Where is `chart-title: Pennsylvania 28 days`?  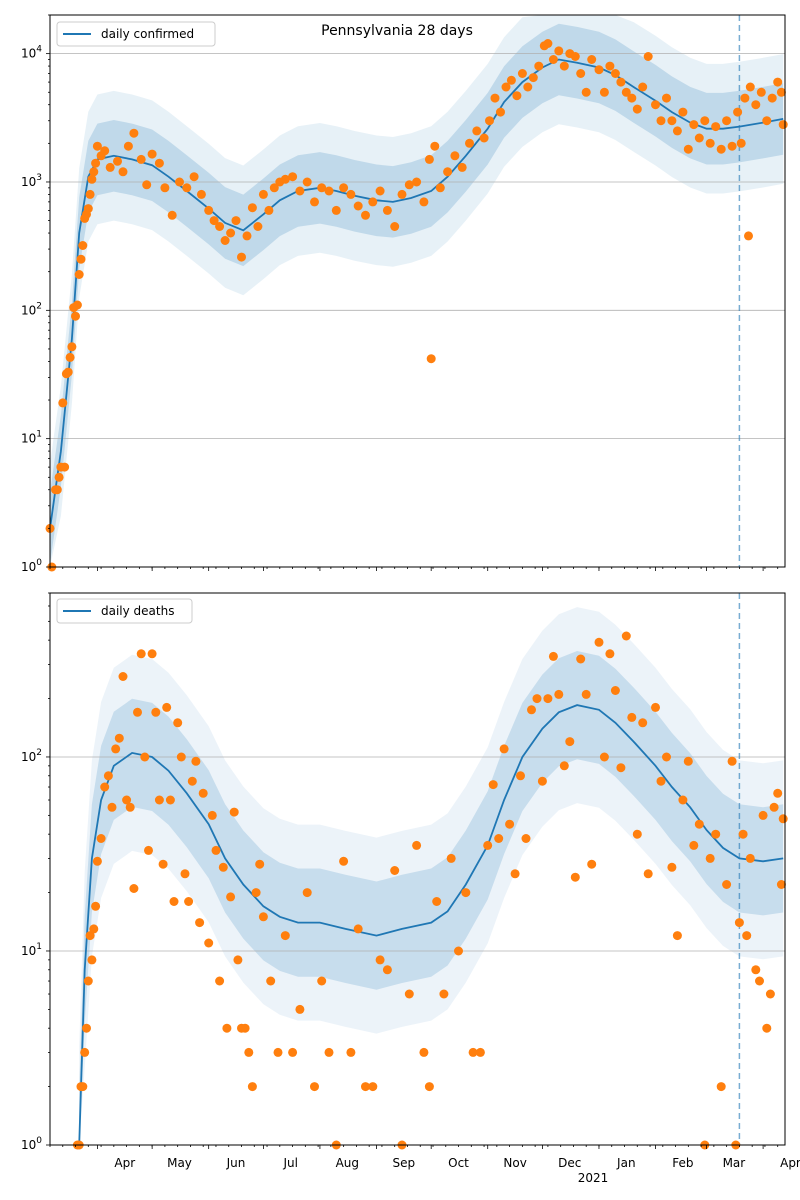
chart-title: Pennsylvania 28 days is located at coordinates (397, 31).